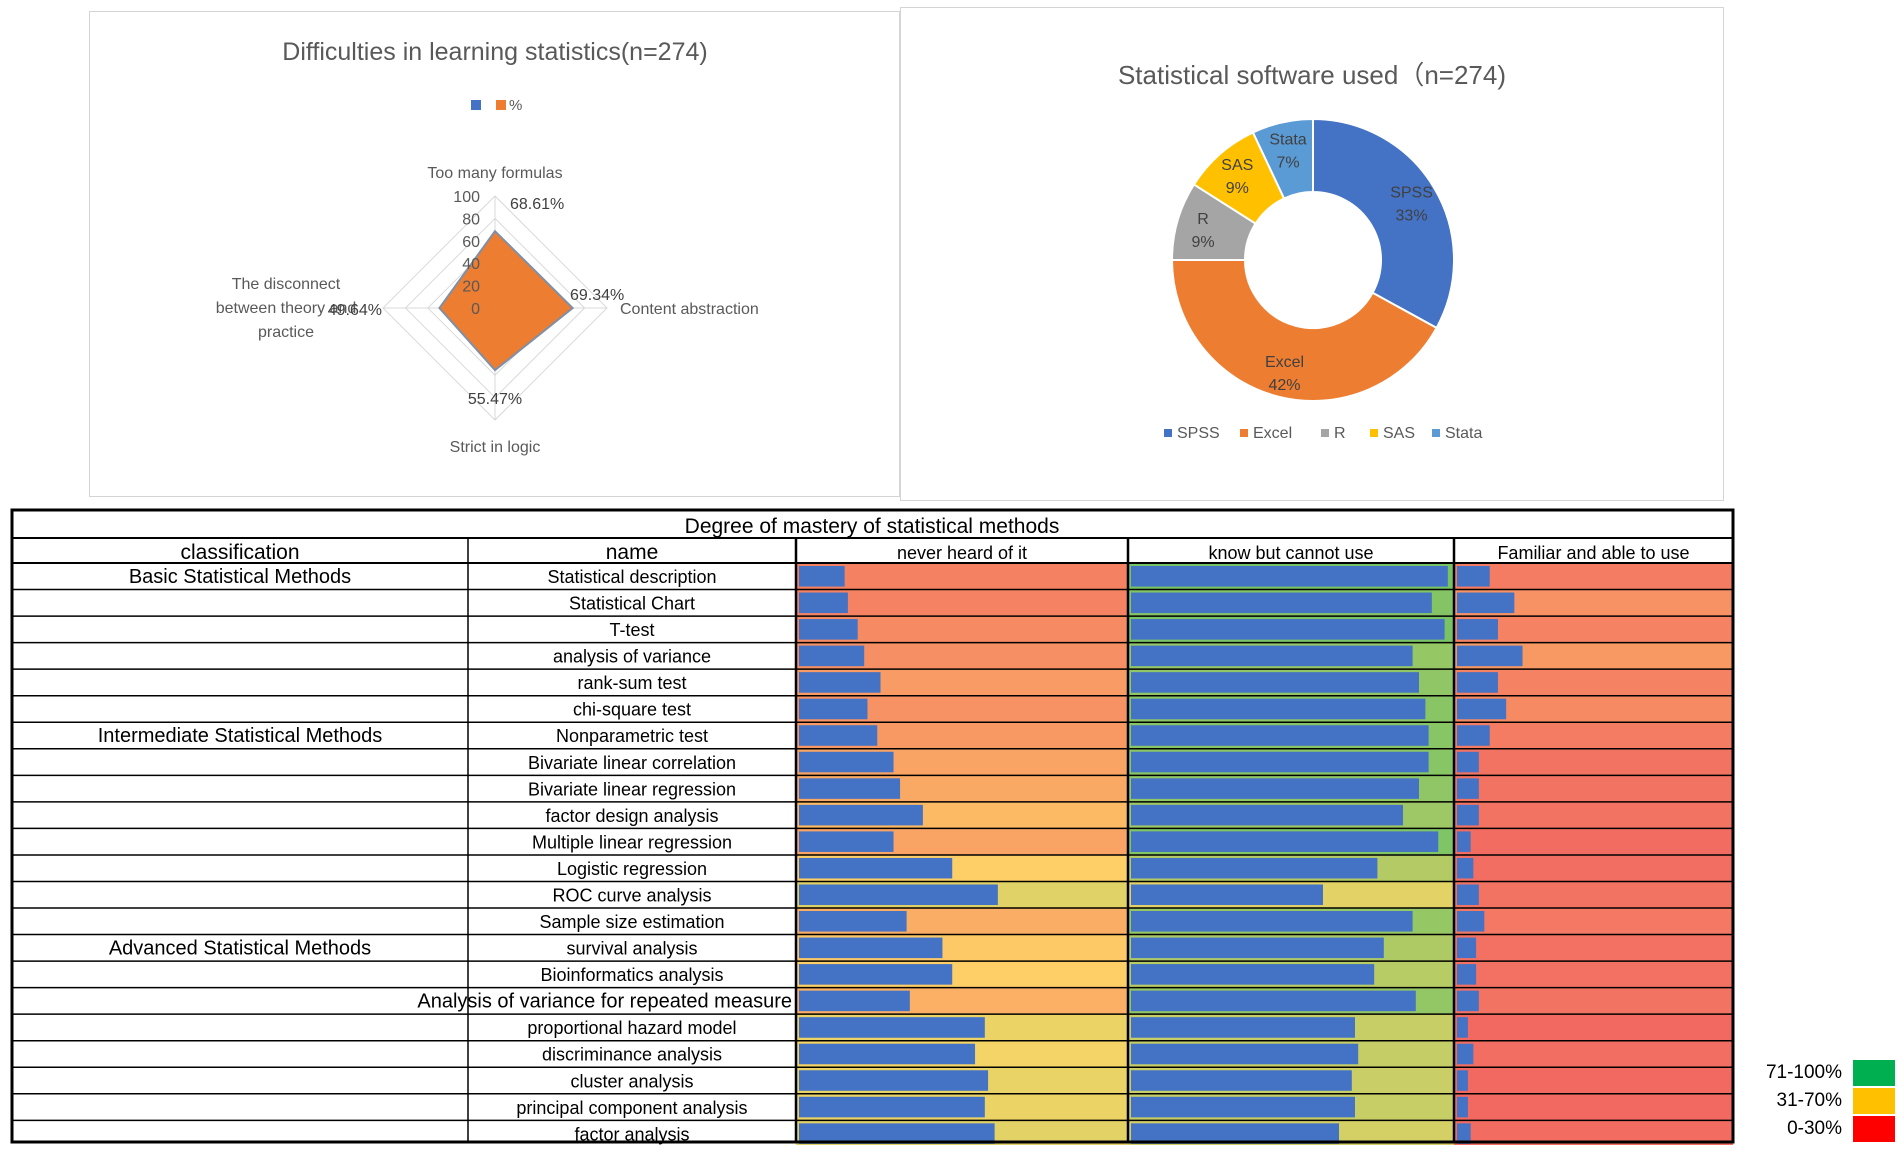 This screenshot has width=1902, height=1157. What do you see at coordinates (1340, 433) in the screenshot?
I see `donut-legend-label: R` at bounding box center [1340, 433].